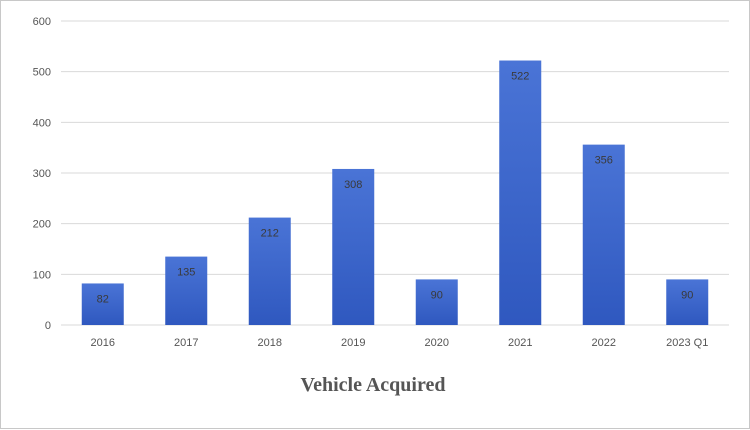 The width and height of the screenshot is (750, 430). I want to click on chart-title: Vehicle Acquired, so click(372, 385).